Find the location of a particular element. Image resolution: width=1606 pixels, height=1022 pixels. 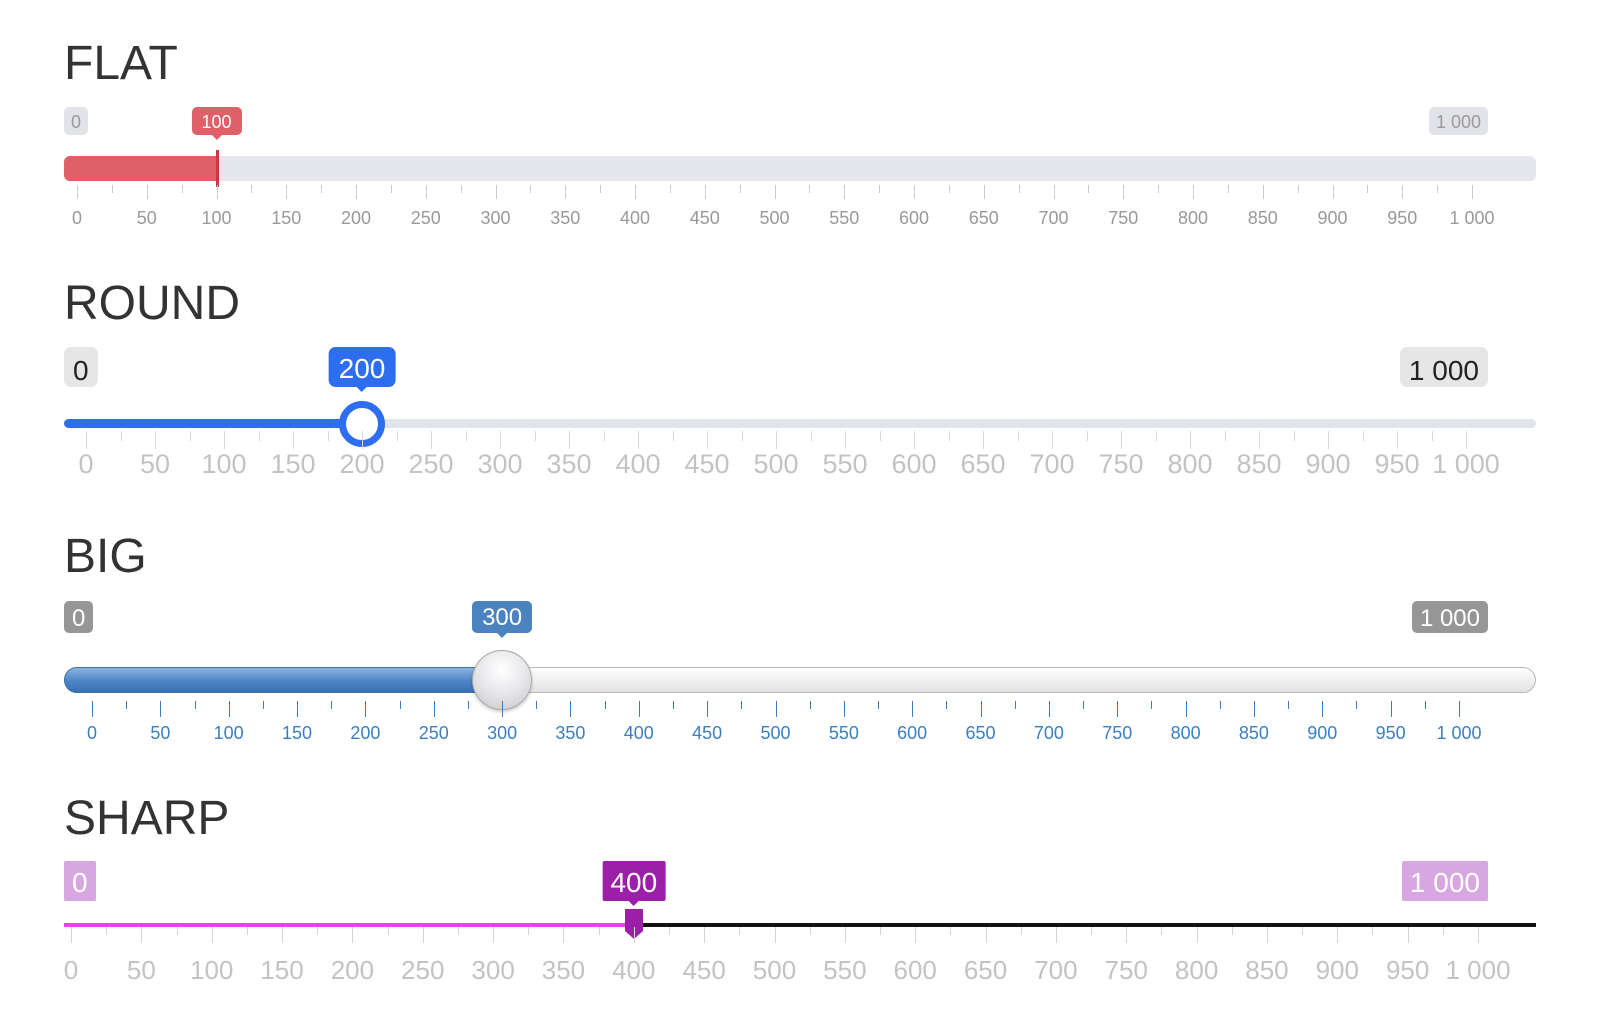

sharp-slider-title: SHARP is located at coordinates (147, 818).